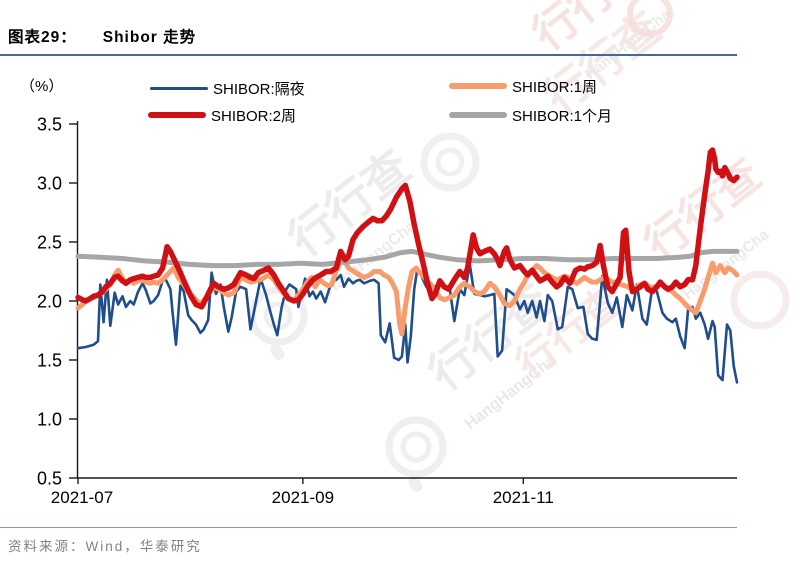  Describe the element at coordinates (254, 116) in the screenshot. I see `legend-label-2week: SHIBOR:2周` at that location.